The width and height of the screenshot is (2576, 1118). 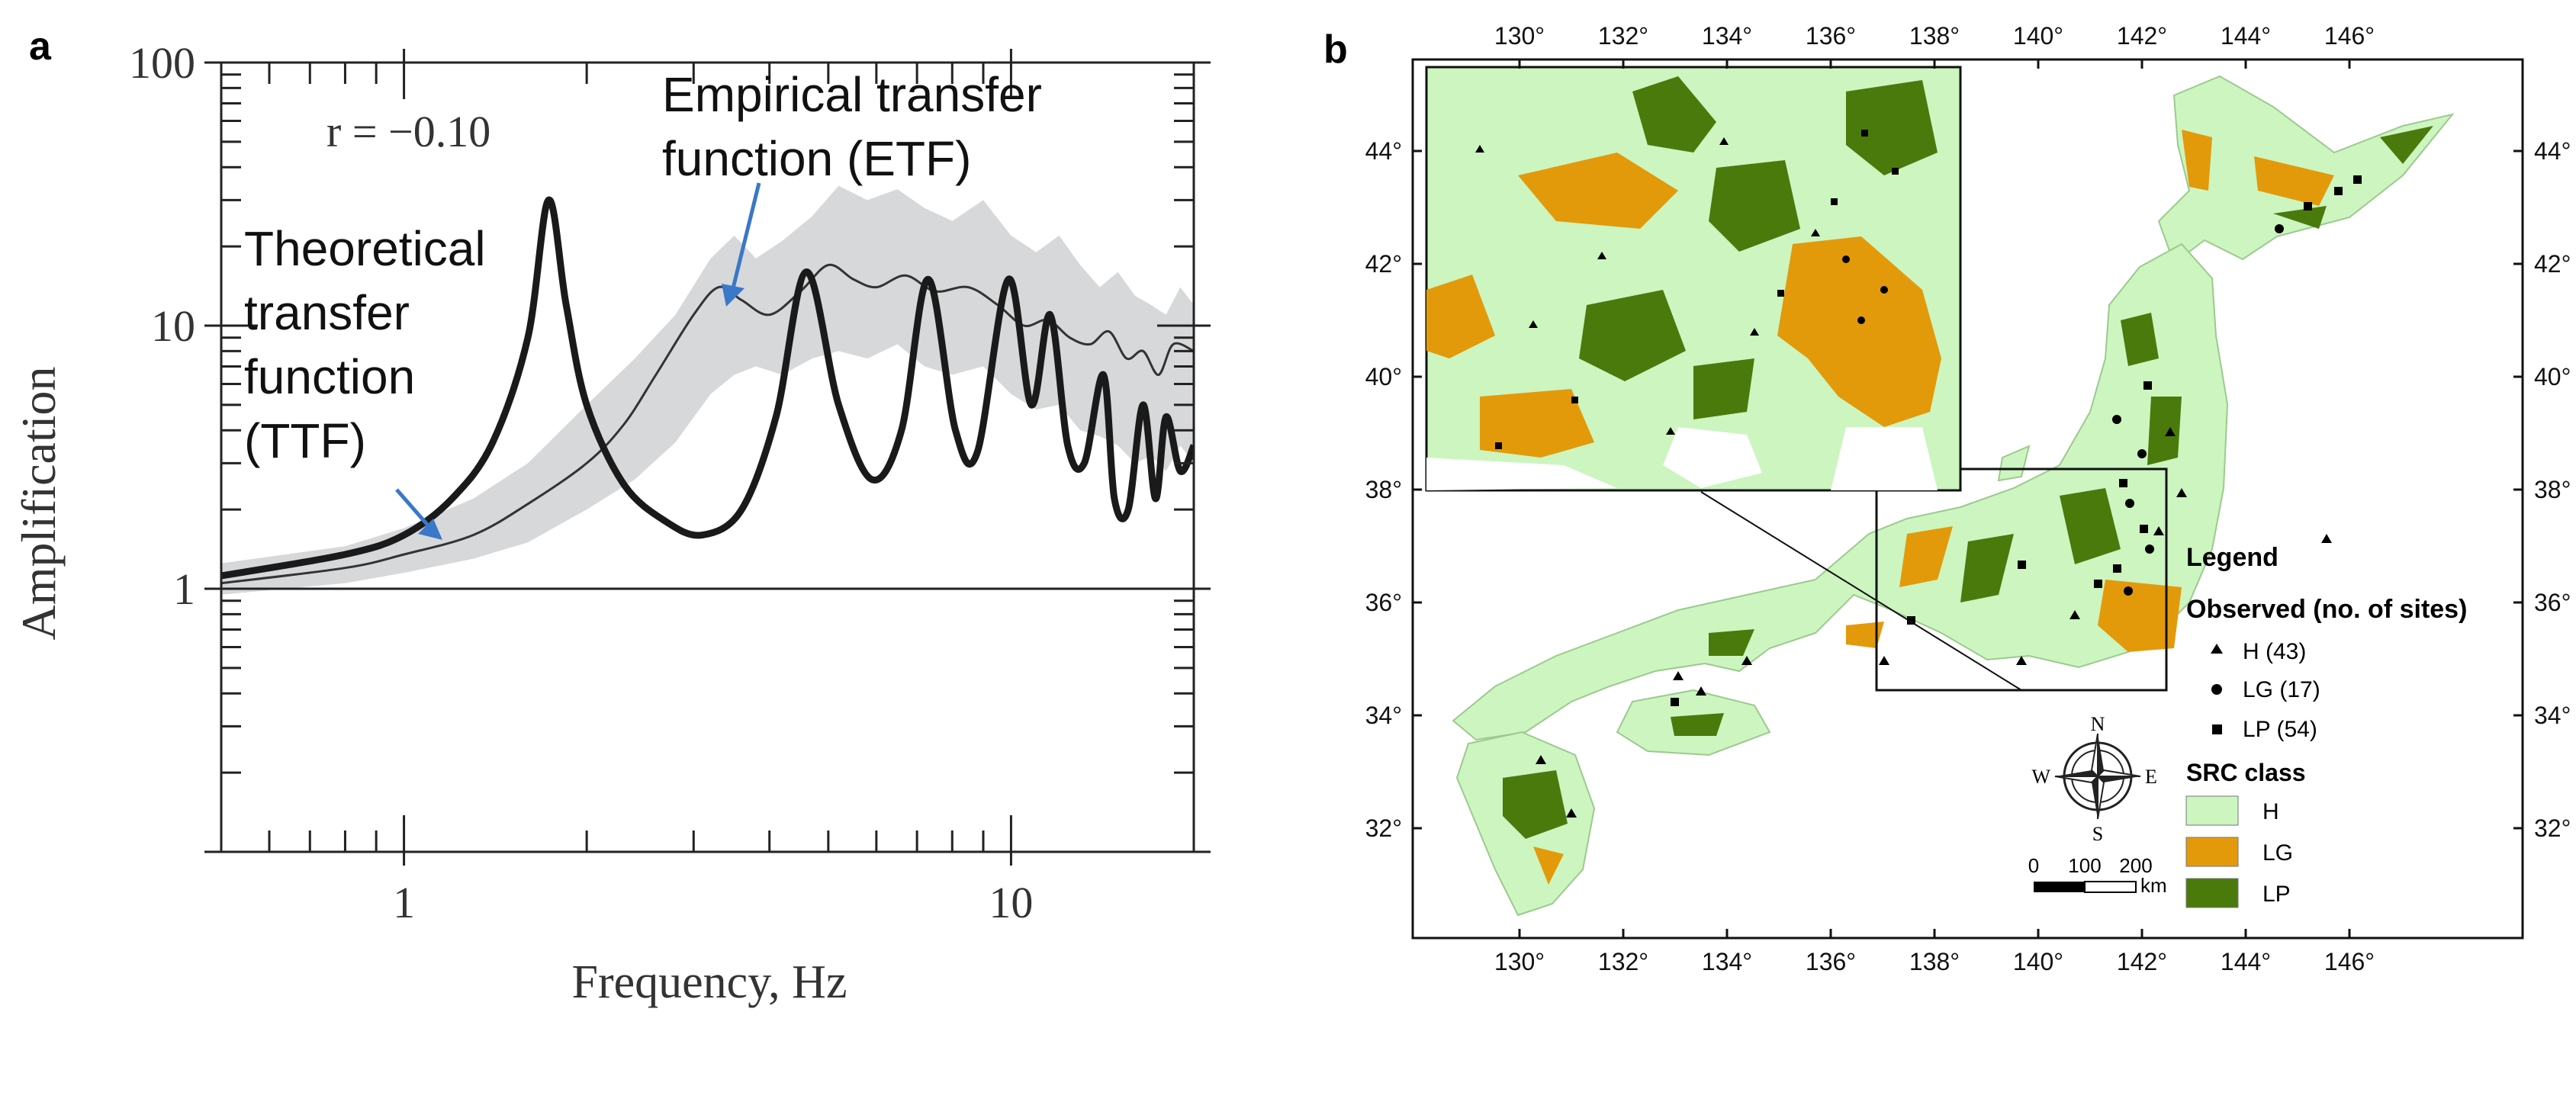 I want to click on lat-label-left: 32°, so click(x=1383, y=828).